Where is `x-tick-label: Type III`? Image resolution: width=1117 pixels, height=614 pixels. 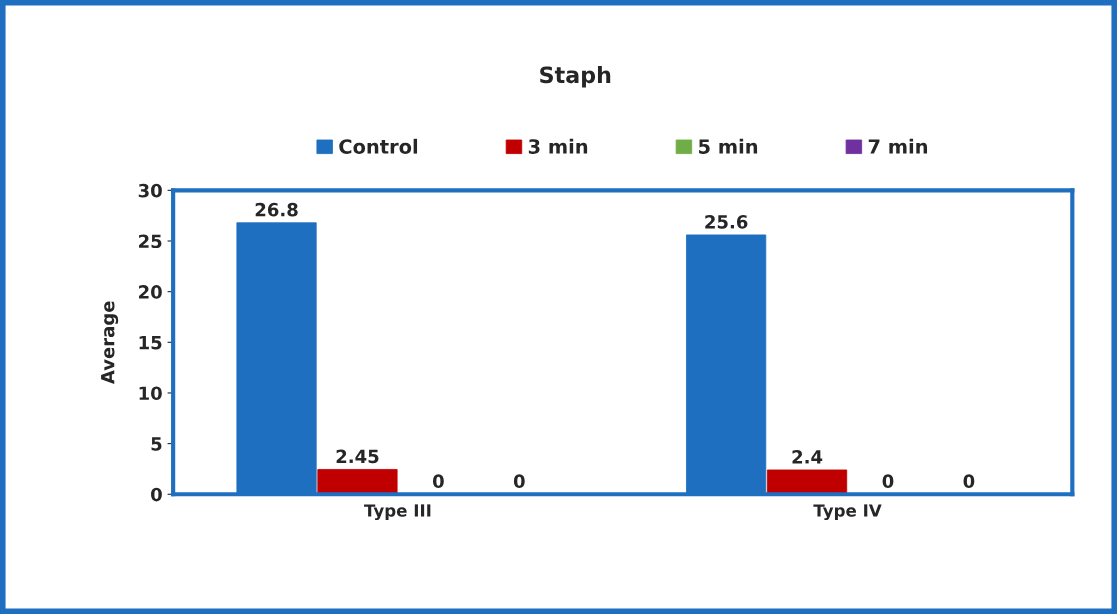
x-tick-label: Type III is located at coordinates (397, 512).